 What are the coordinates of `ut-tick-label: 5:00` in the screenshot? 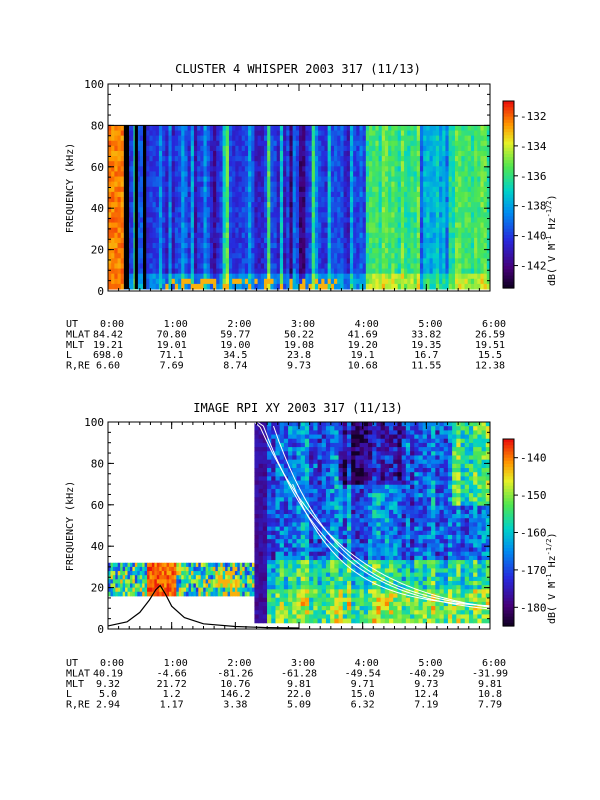 It's located at (430, 324).